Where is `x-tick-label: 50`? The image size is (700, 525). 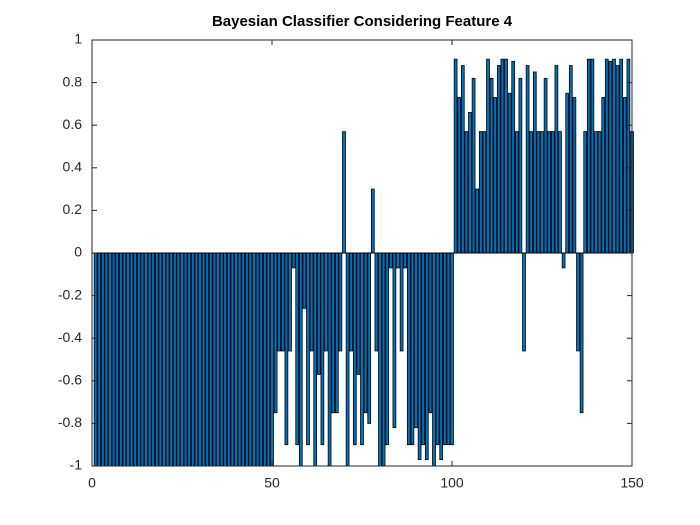
x-tick-label: 50 is located at coordinates (272, 483).